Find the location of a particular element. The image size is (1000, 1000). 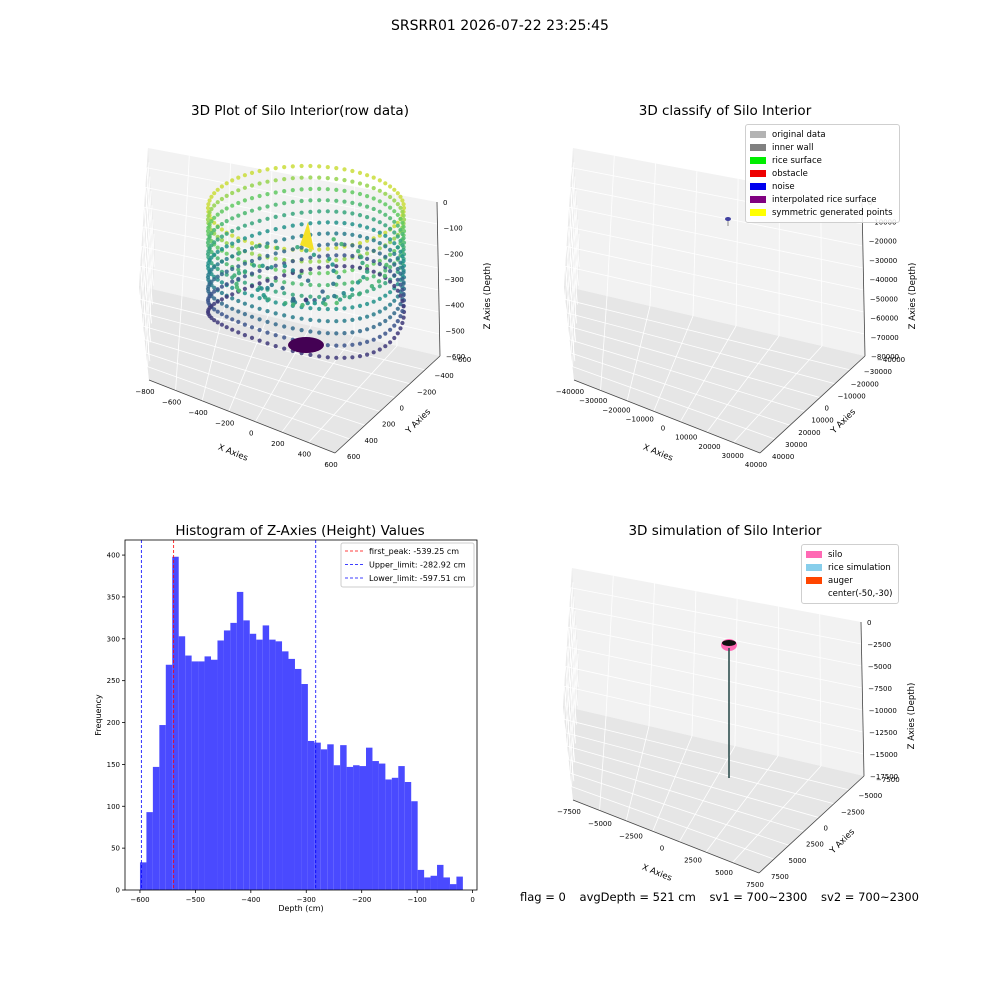

classify-legend-label: symmetric generated points is located at coordinates (832, 212).